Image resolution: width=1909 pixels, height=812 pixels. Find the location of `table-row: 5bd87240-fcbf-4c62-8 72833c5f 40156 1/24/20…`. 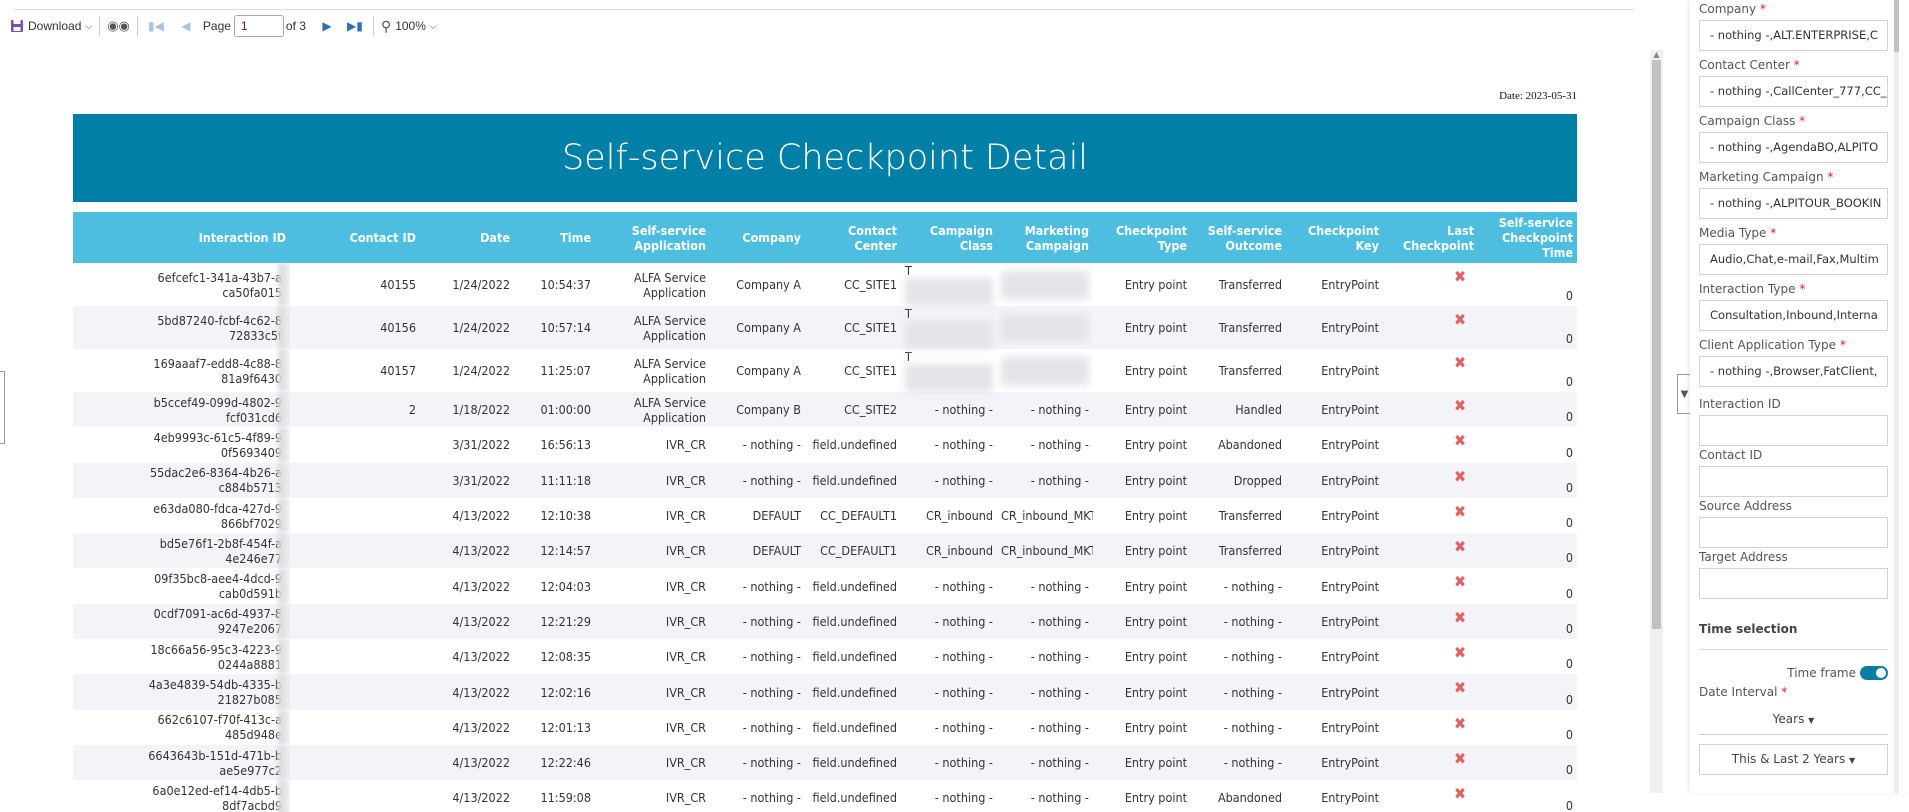

table-row: 5bd87240-fcbf-4c62-8 72833c5f 40156 1/24/20… is located at coordinates (825, 327).